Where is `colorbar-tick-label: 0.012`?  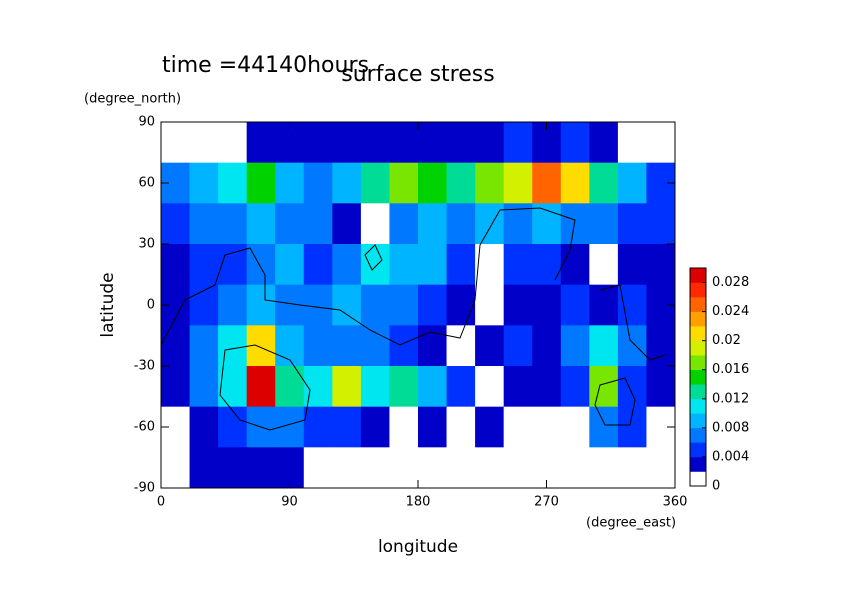
colorbar-tick-label: 0.012 is located at coordinates (730, 398).